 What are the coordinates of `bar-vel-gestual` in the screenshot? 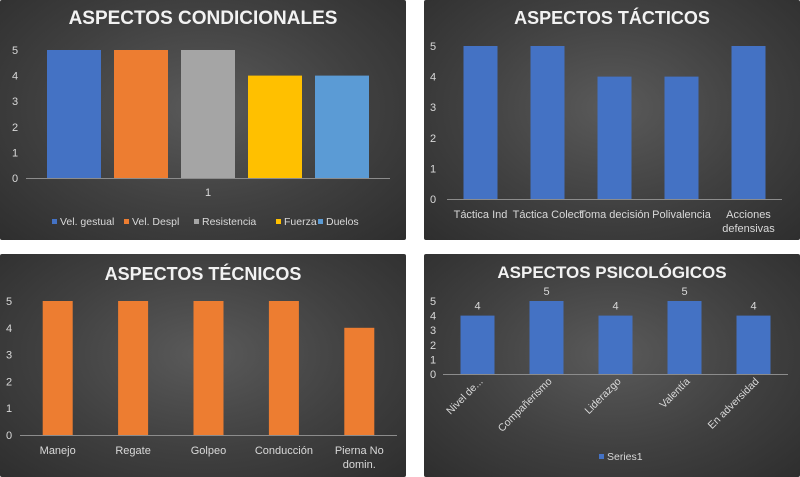 It's located at (74, 114).